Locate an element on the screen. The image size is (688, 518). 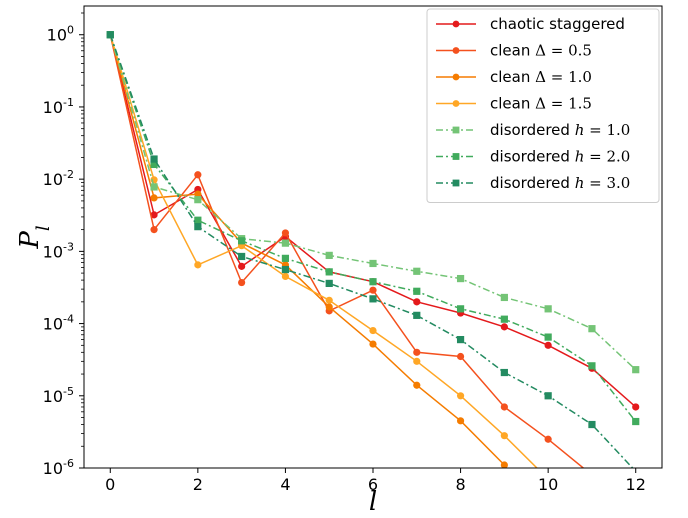
legend-label: disordered h = 1.0 is located at coordinates (560, 130).